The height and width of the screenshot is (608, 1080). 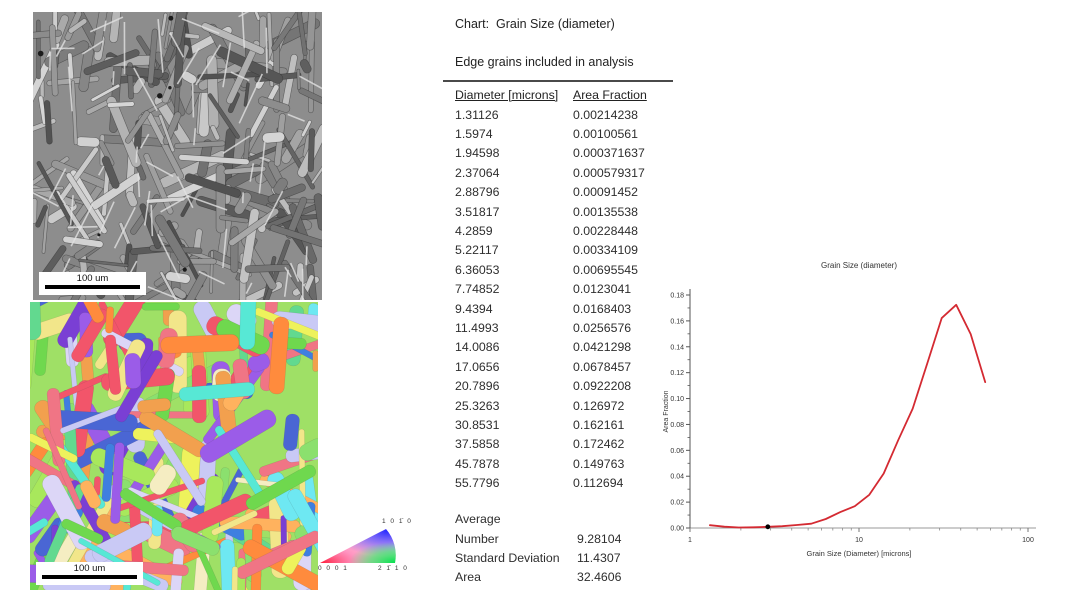 I want to click on stat-value: 11.4307, so click(x=599, y=557).